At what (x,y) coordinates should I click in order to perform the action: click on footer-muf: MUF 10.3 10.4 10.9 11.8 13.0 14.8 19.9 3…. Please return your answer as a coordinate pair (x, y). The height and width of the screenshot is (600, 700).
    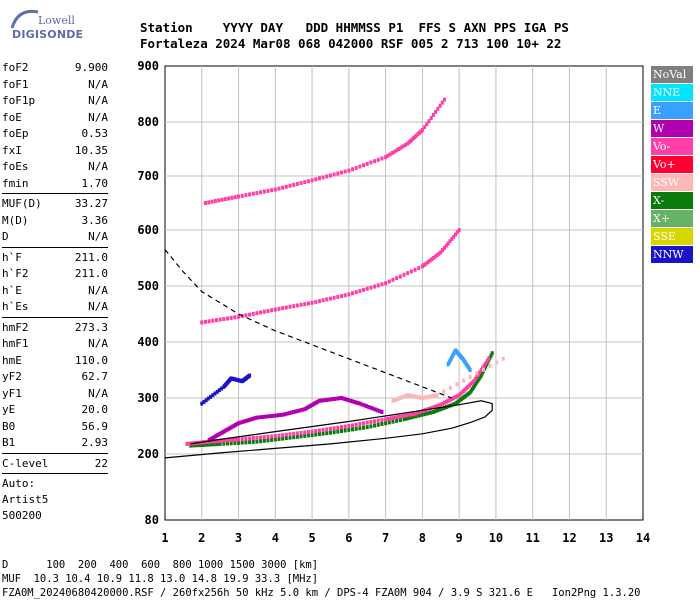
    Looking at the image, I should click on (160, 579).